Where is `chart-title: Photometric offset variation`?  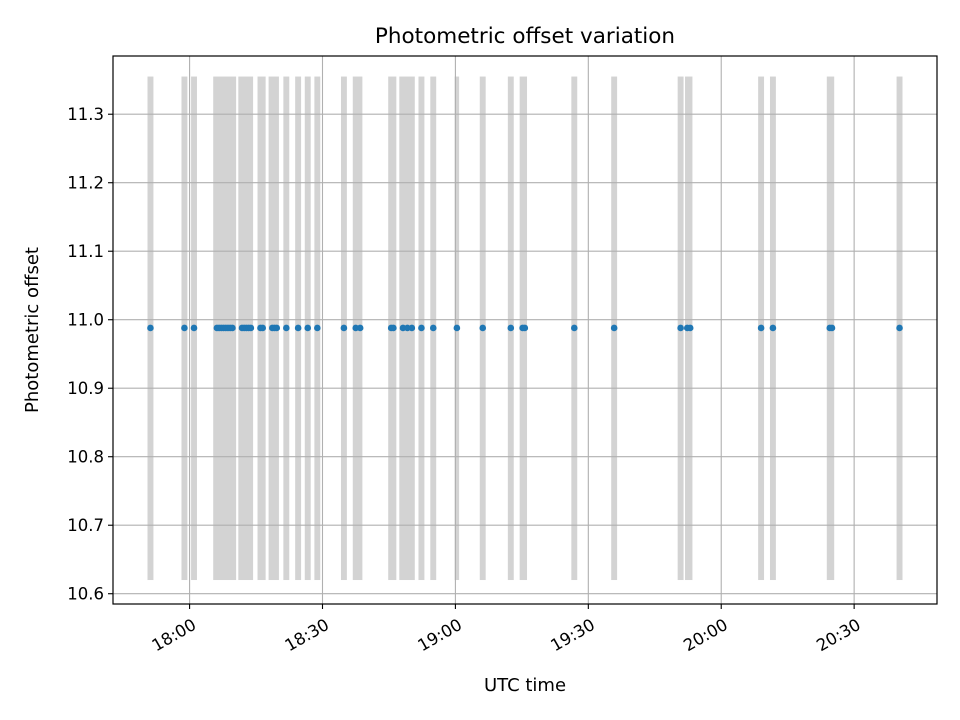 chart-title: Photometric offset variation is located at coordinates (525, 36).